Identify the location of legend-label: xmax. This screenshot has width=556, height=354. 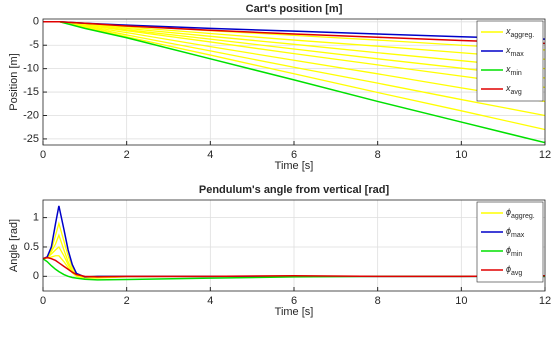
(514, 51).